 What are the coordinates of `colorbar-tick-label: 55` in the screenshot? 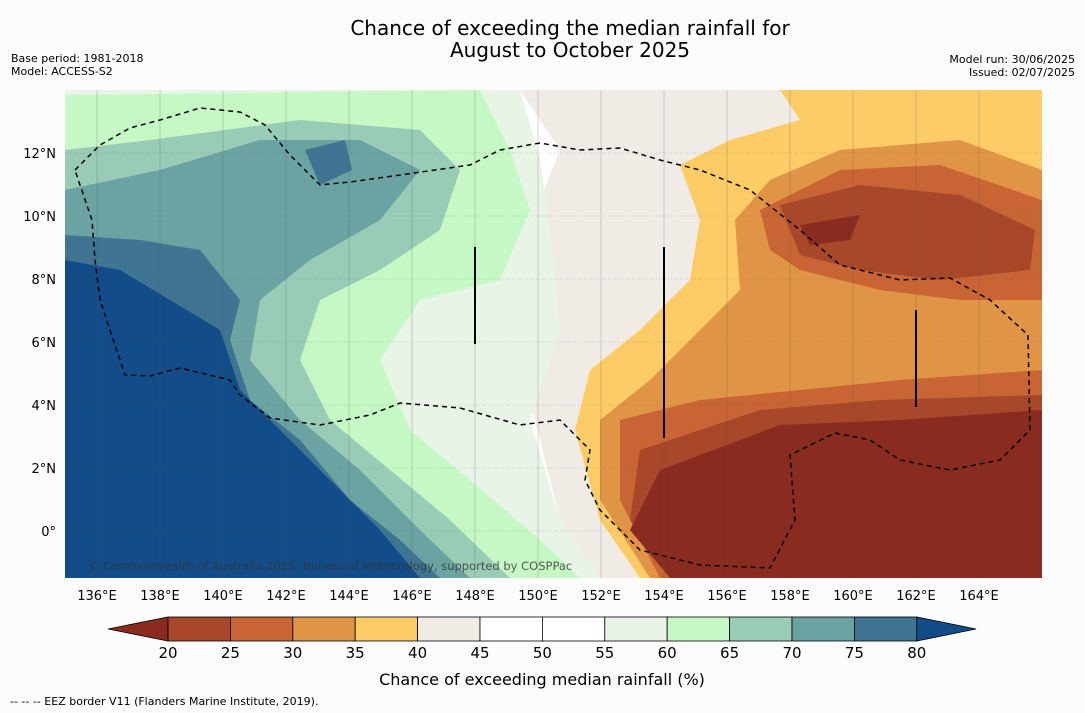 It's located at (604, 653).